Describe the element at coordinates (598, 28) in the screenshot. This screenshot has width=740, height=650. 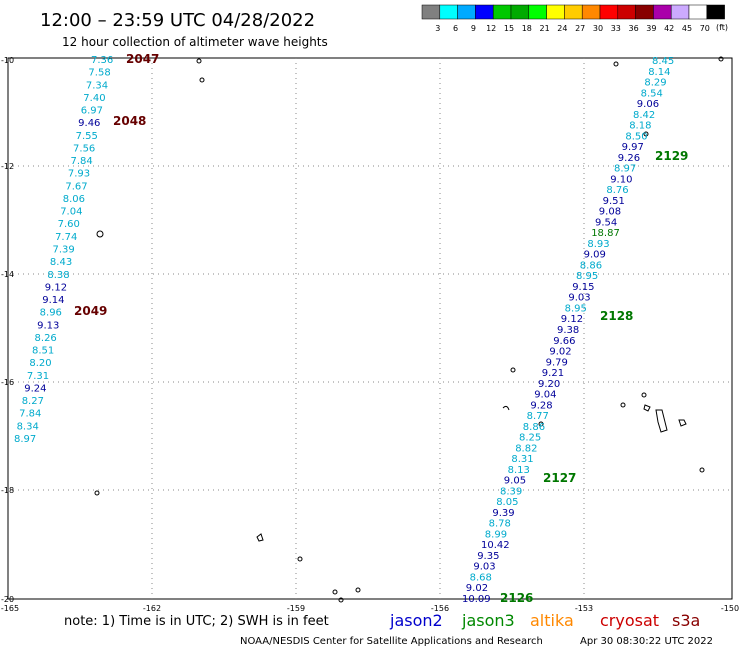
I see `legend-label: 30` at that location.